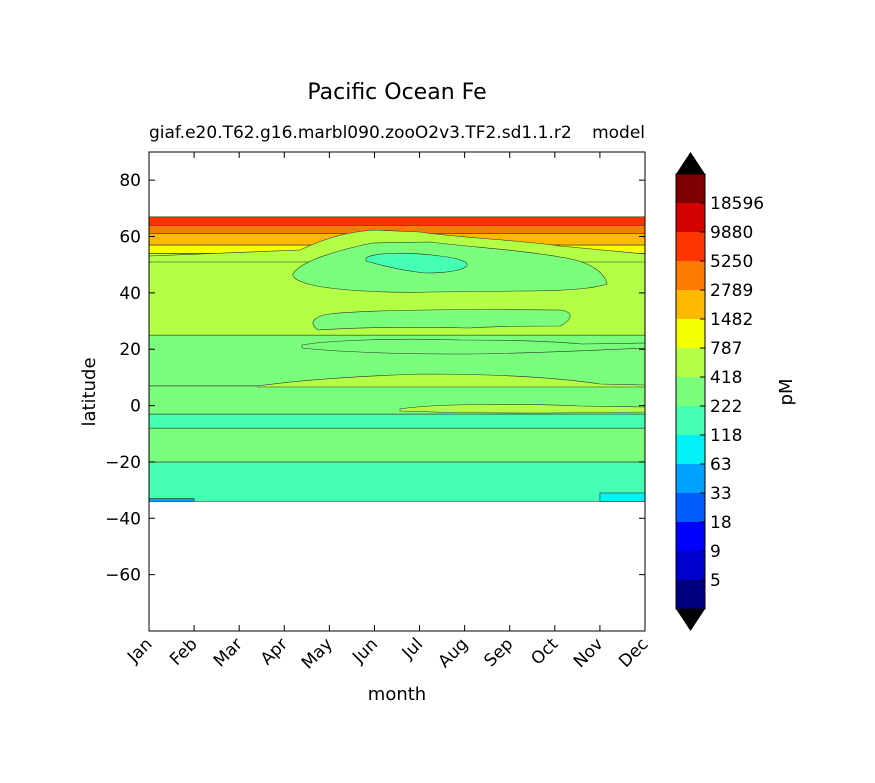 Image resolution: width=875 pixels, height=783 pixels. What do you see at coordinates (123, 463) in the screenshot?
I see `y-tick-label: −20` at bounding box center [123, 463].